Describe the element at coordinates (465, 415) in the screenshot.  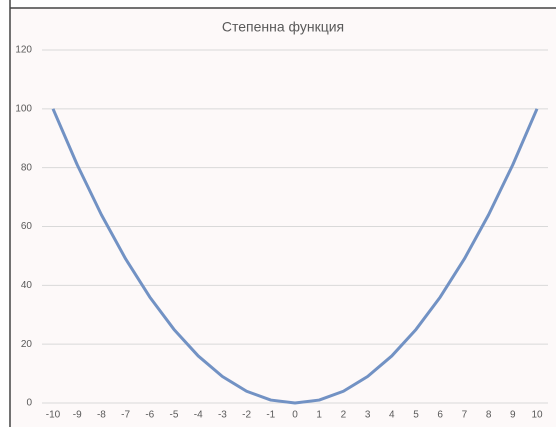
I see `x-tick-label: 7` at that location.